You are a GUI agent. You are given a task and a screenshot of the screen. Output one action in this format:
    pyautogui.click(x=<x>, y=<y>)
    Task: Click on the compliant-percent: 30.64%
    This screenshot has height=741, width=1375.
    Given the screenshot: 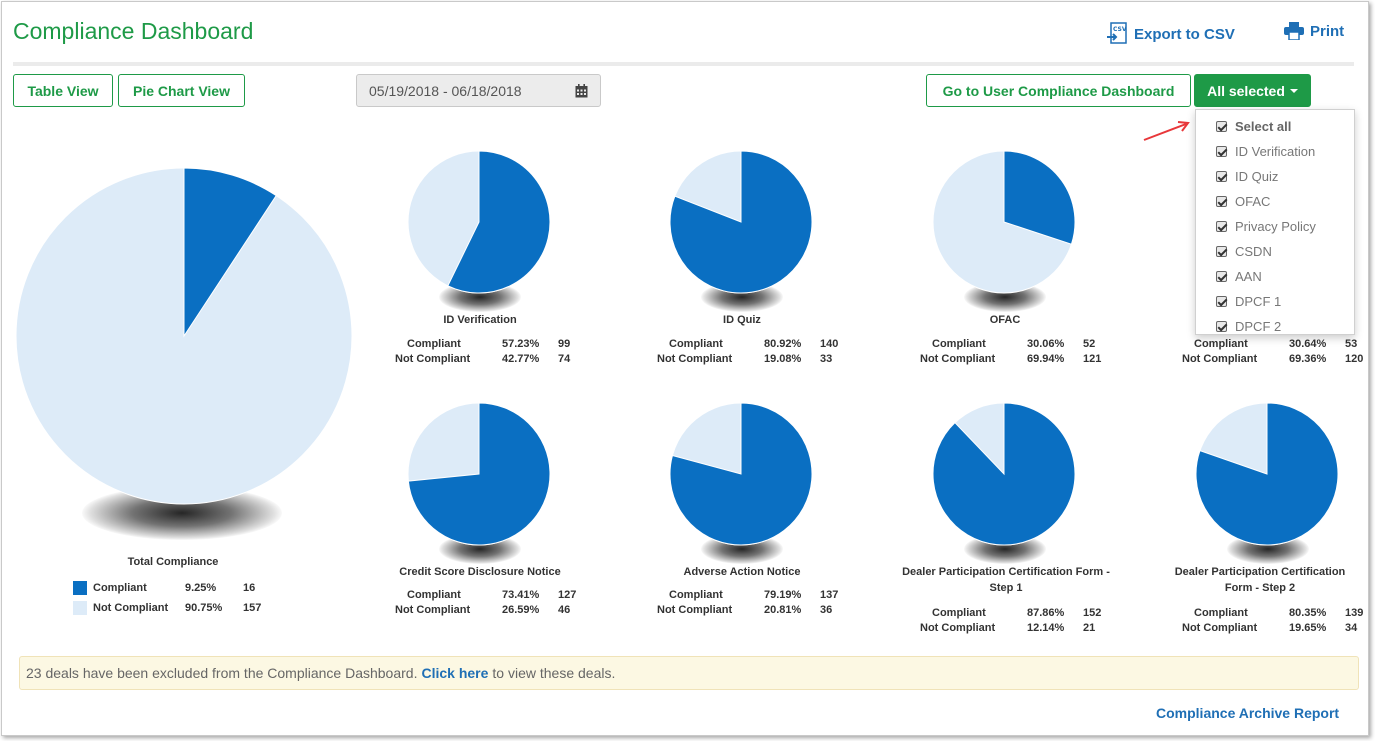 What is the action you would take?
    pyautogui.click(x=1308, y=343)
    